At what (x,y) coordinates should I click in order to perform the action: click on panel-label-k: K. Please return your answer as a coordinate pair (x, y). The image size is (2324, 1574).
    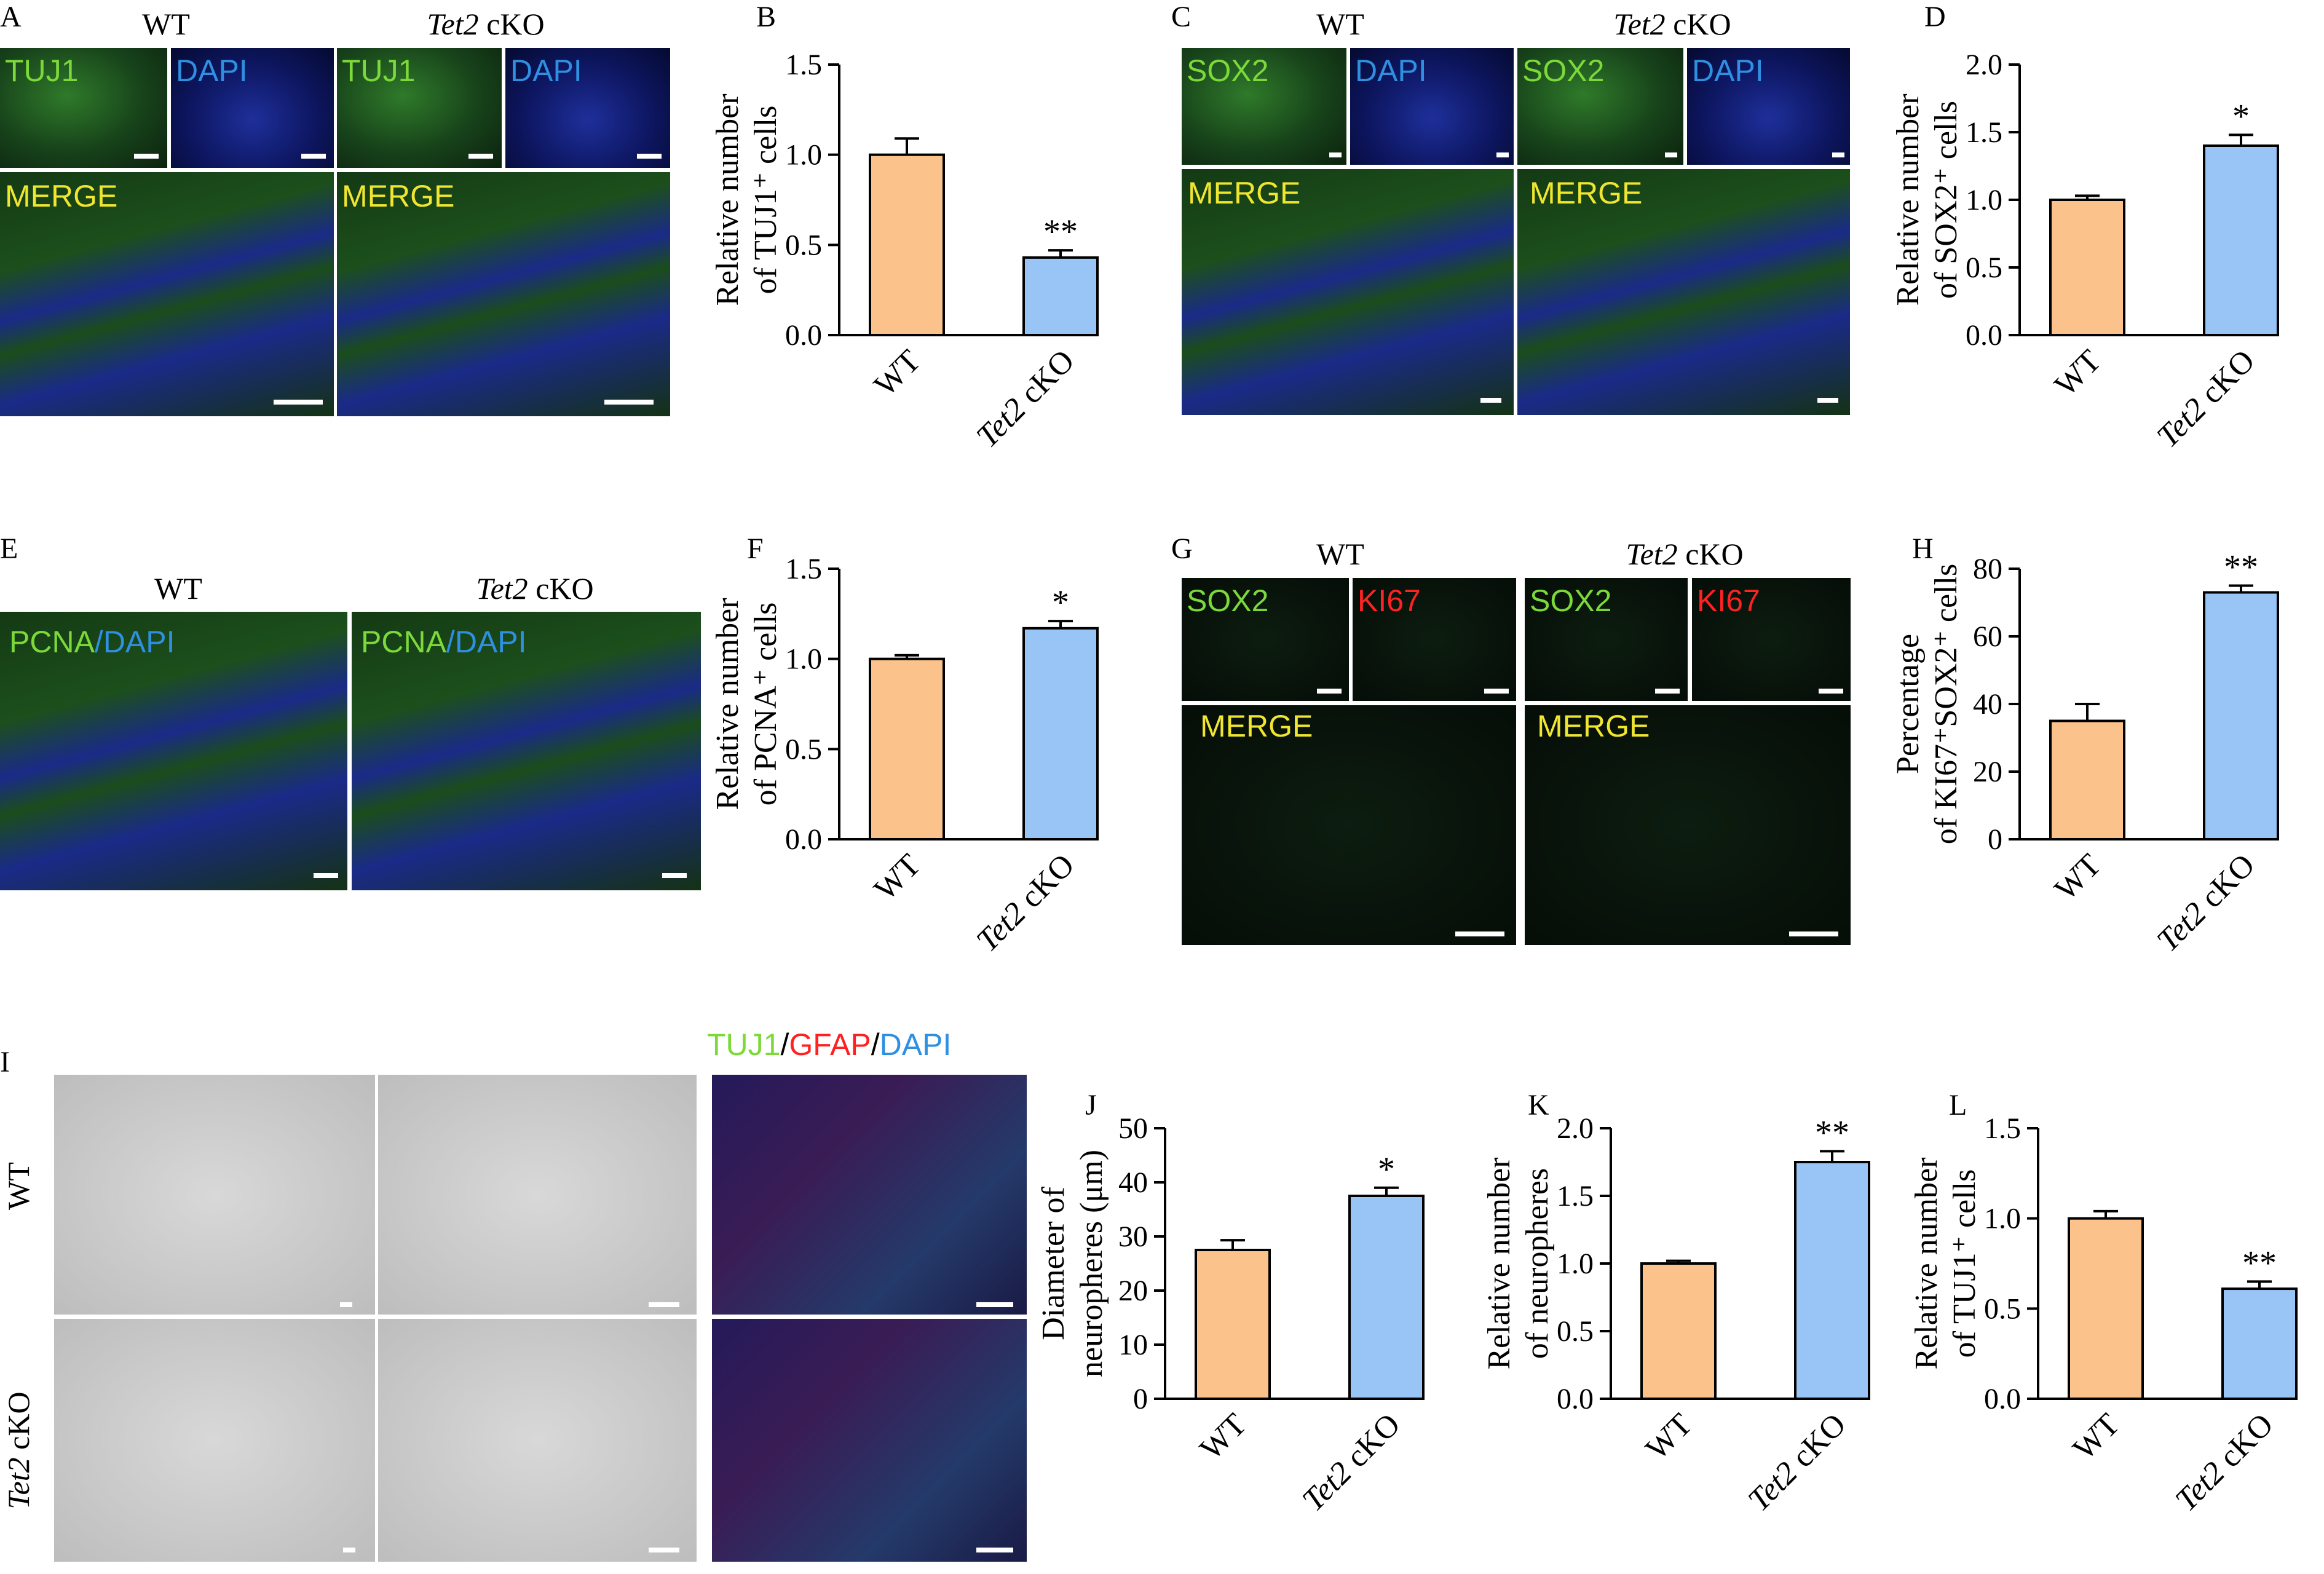
    Looking at the image, I should click on (1538, 1105).